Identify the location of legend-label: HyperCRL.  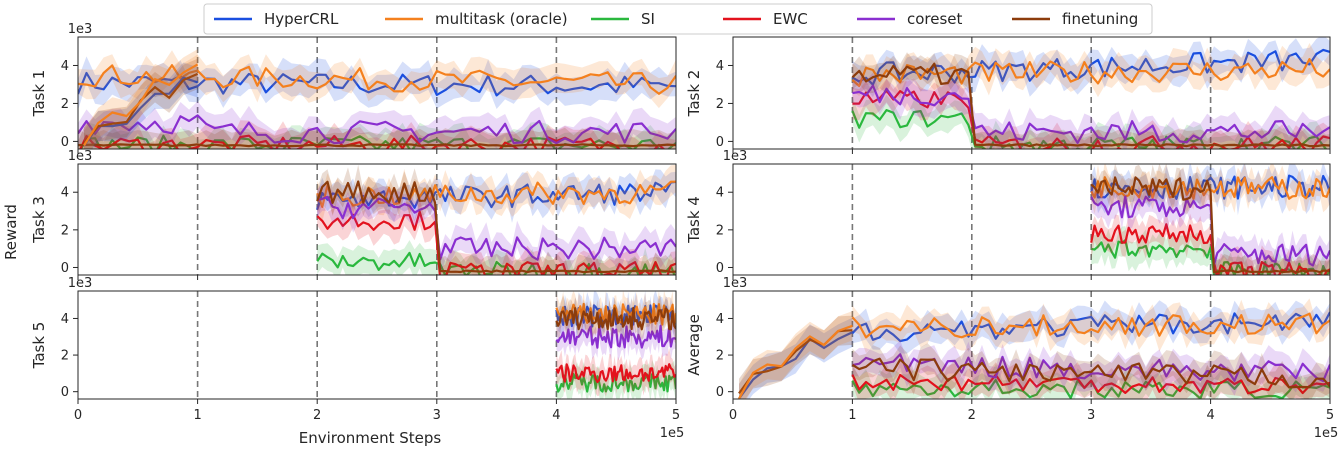
(301, 19).